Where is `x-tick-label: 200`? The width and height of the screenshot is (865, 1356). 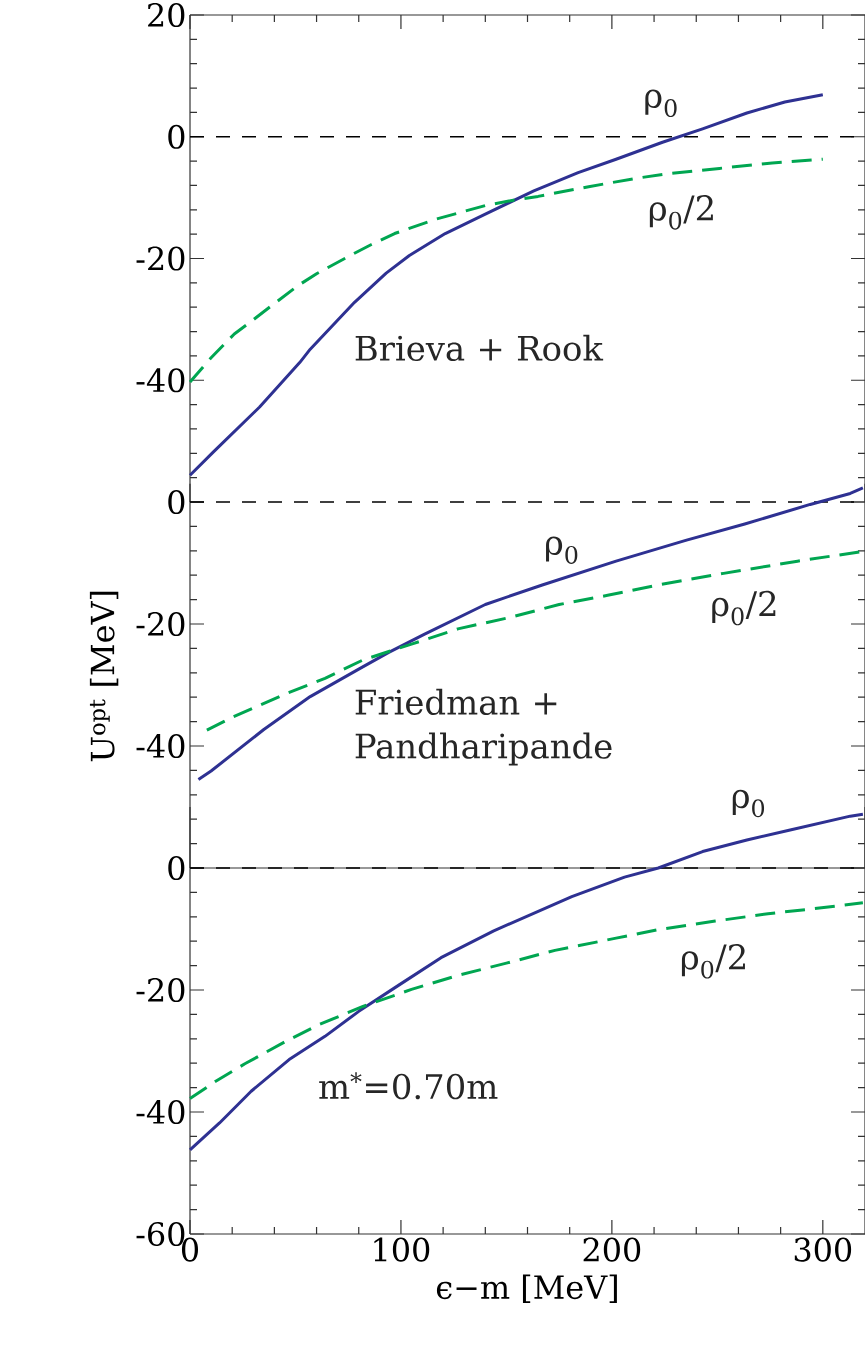
x-tick-label: 200 is located at coordinates (612, 1249).